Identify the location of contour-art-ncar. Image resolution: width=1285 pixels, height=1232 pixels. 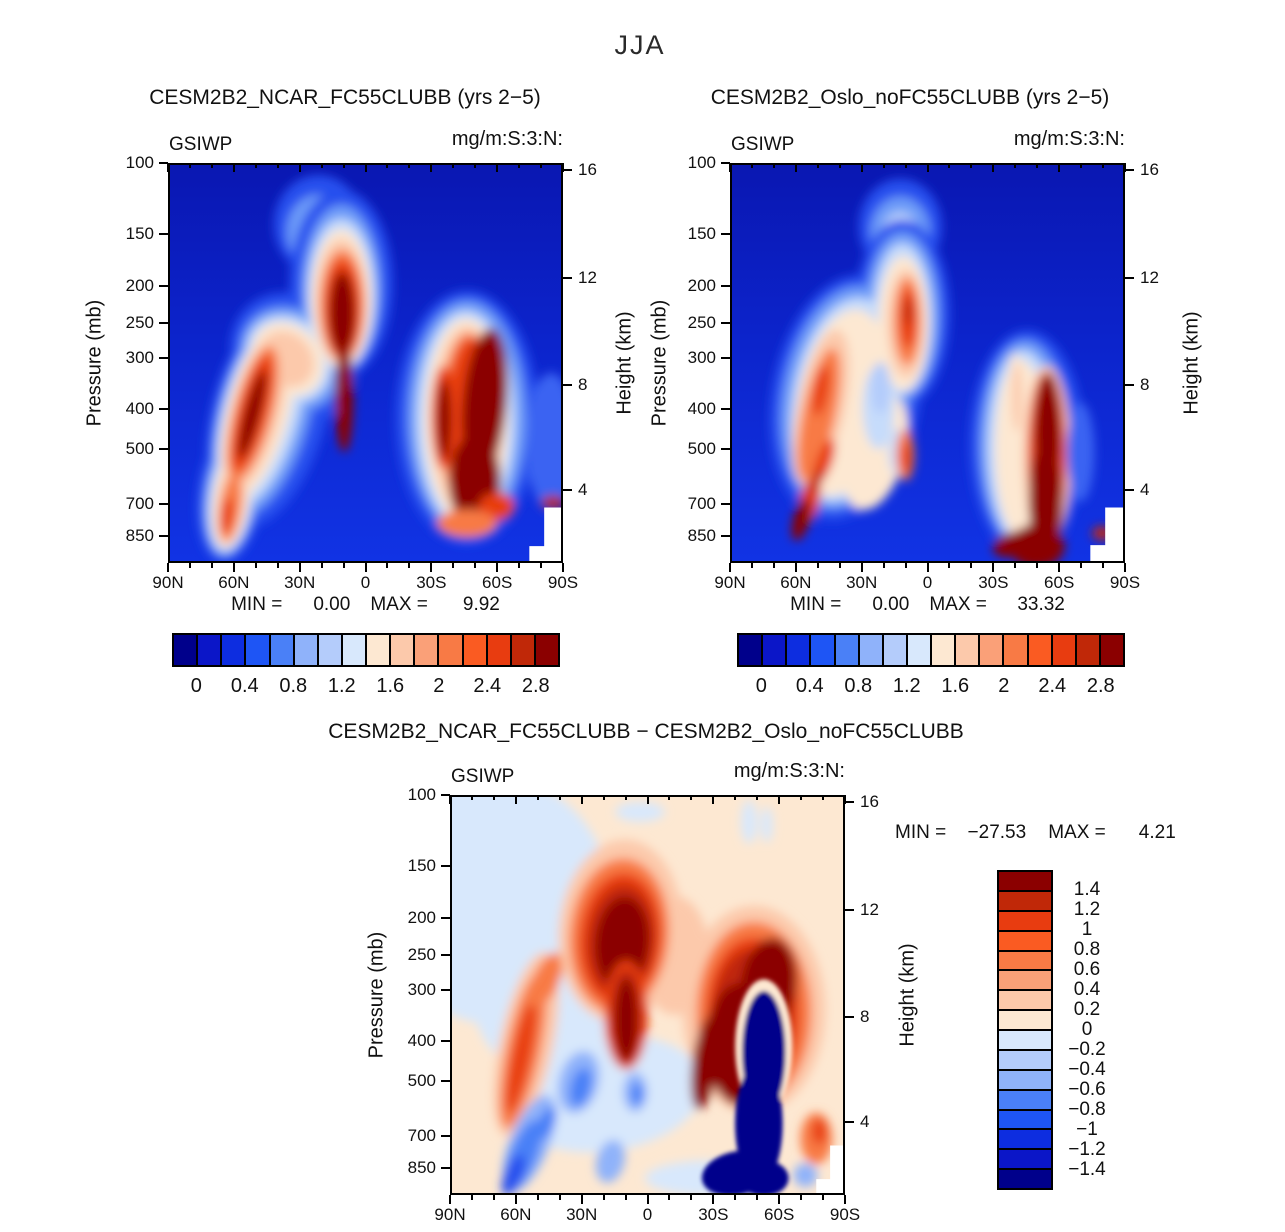
(365, 363).